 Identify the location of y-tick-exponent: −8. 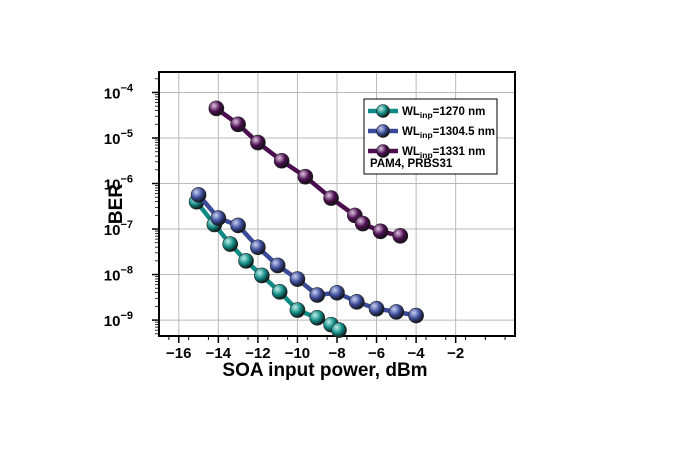
(126, 271).